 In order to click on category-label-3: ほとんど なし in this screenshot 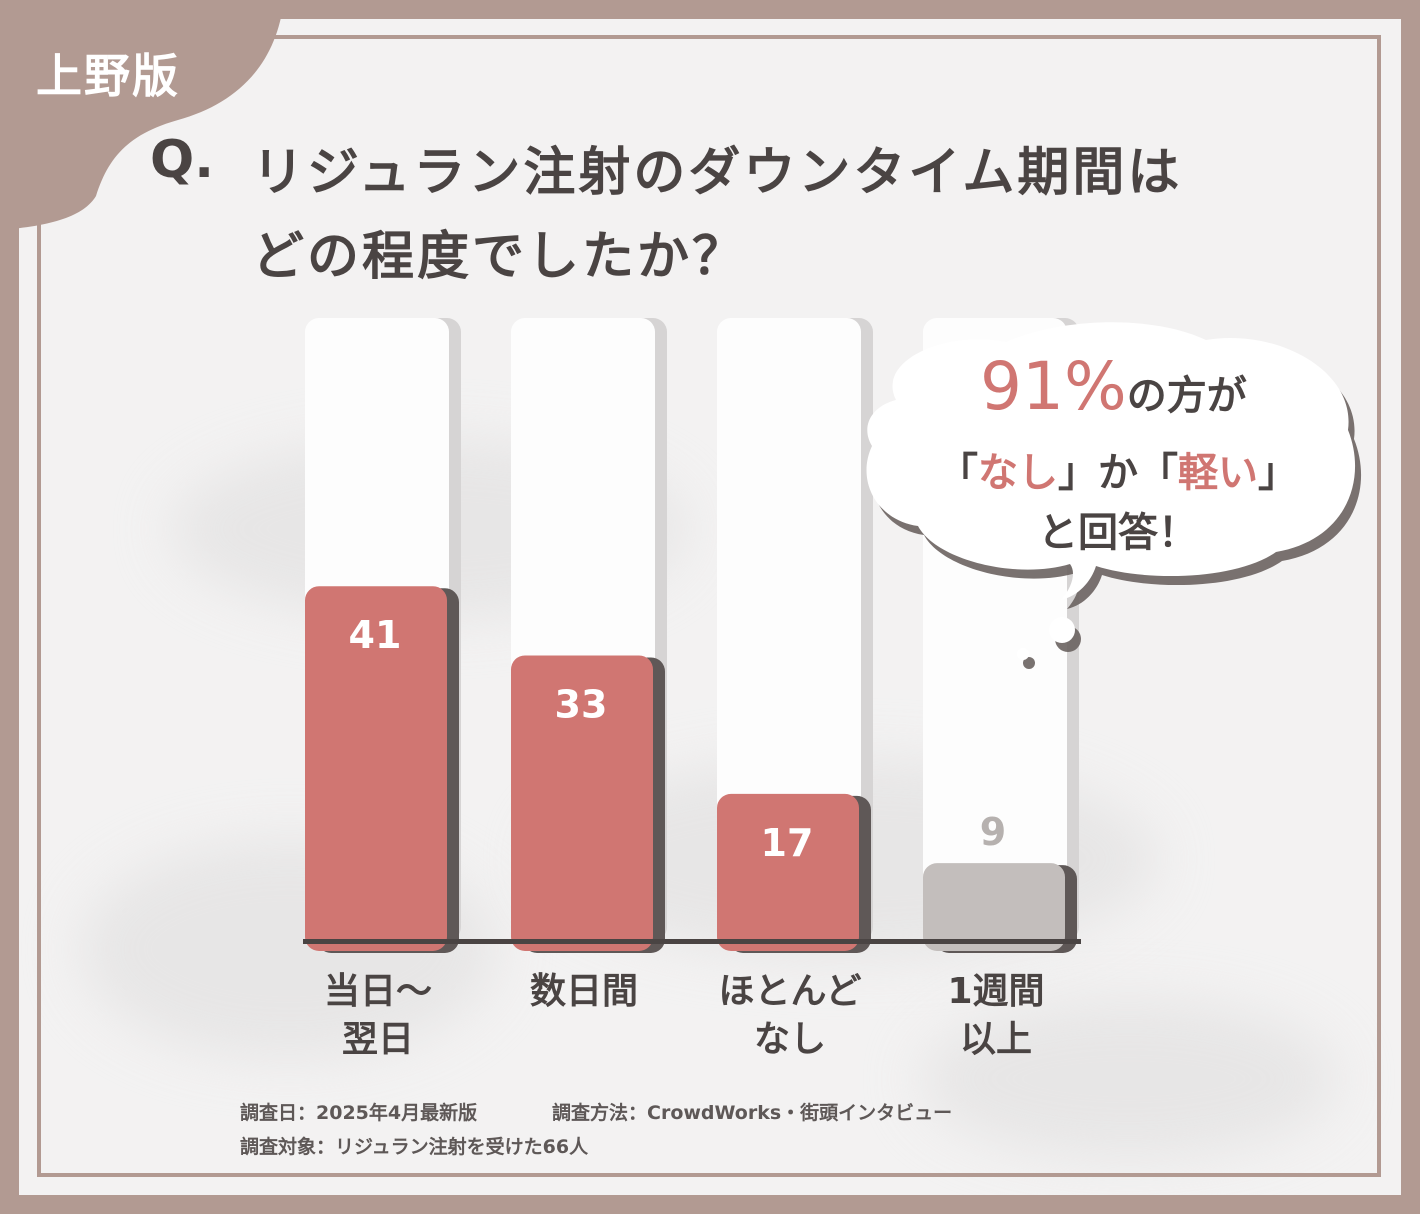, I will do `click(790, 1016)`.